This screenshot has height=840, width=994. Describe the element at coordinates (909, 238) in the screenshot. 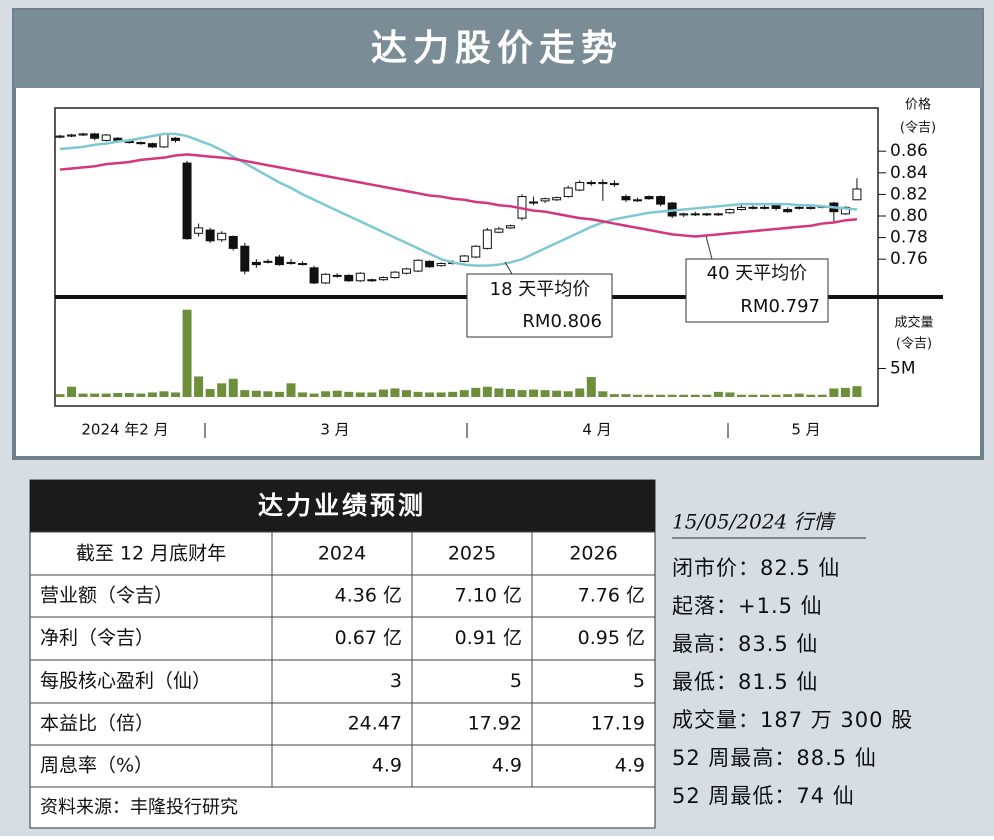

I see `y-tick-label: 0.78` at that location.